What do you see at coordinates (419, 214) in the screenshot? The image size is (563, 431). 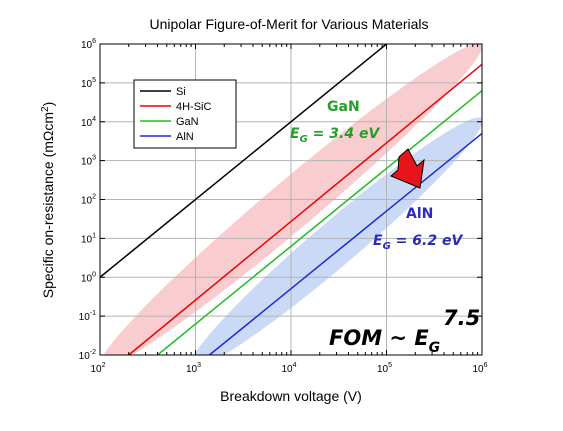 I see `aln-annotation-label: AlN` at bounding box center [419, 214].